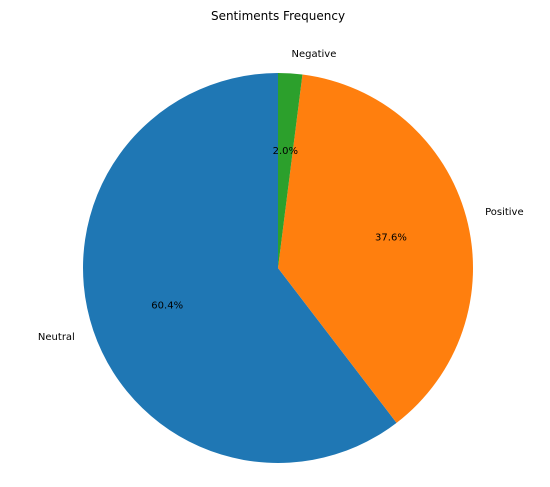 The height and width of the screenshot is (487, 550). What do you see at coordinates (313, 54) in the screenshot?
I see `slice-label-negative: Negative` at bounding box center [313, 54].